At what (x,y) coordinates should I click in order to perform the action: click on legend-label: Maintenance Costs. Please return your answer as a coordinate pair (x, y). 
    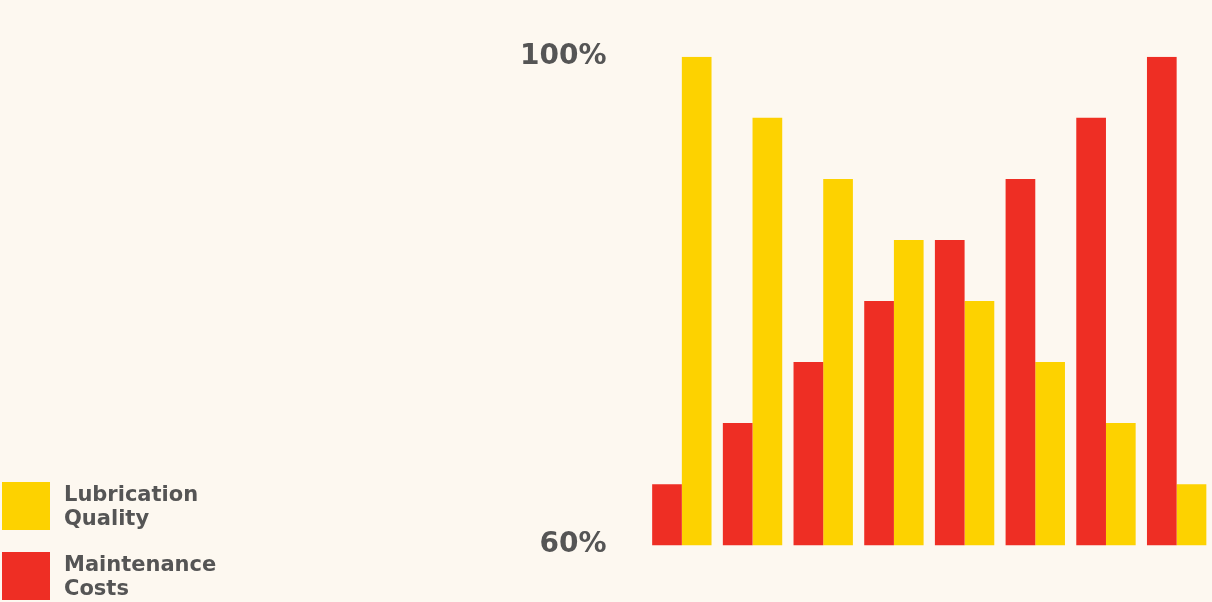
    Looking at the image, I should click on (141, 576).